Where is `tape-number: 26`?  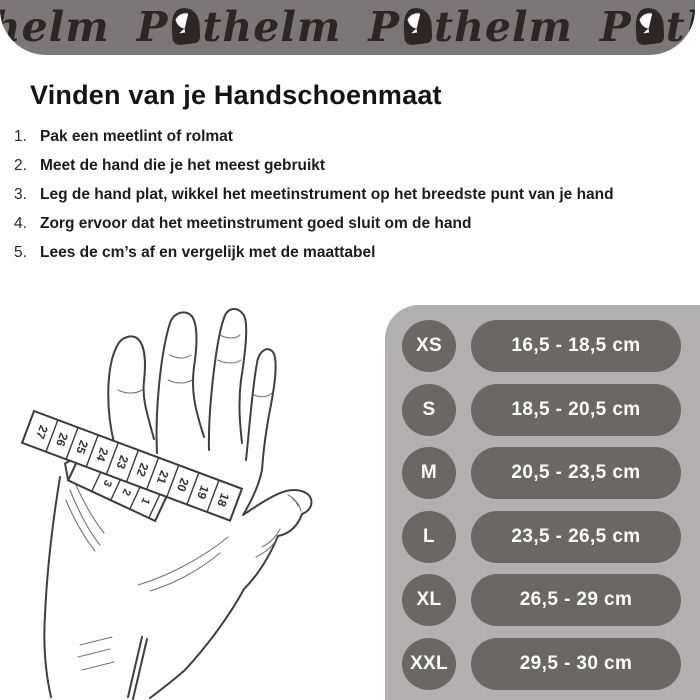
tape-number: 26 is located at coordinates (62, 440).